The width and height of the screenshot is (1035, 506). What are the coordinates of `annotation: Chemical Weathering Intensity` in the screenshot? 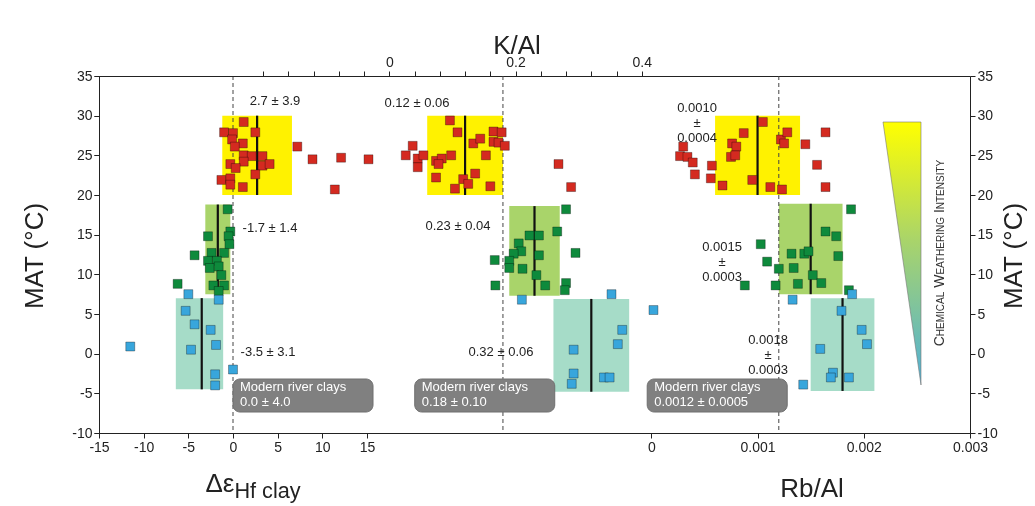 It's located at (939, 253).